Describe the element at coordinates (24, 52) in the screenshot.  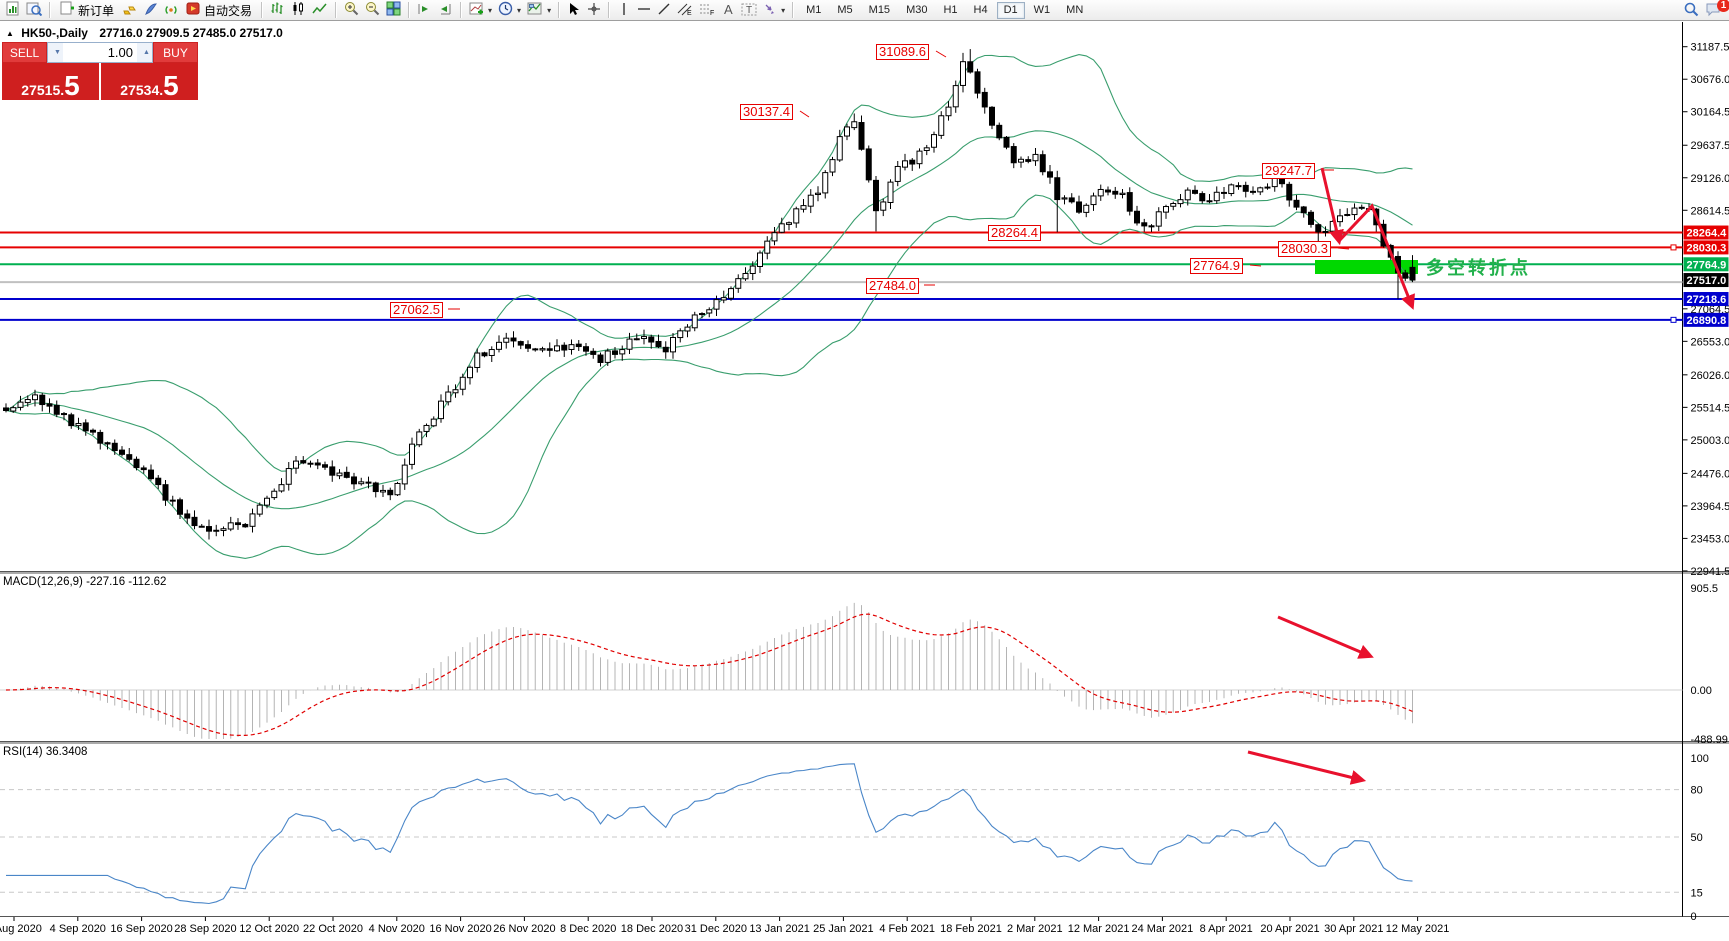
I see `sell-button: SELL` at that location.